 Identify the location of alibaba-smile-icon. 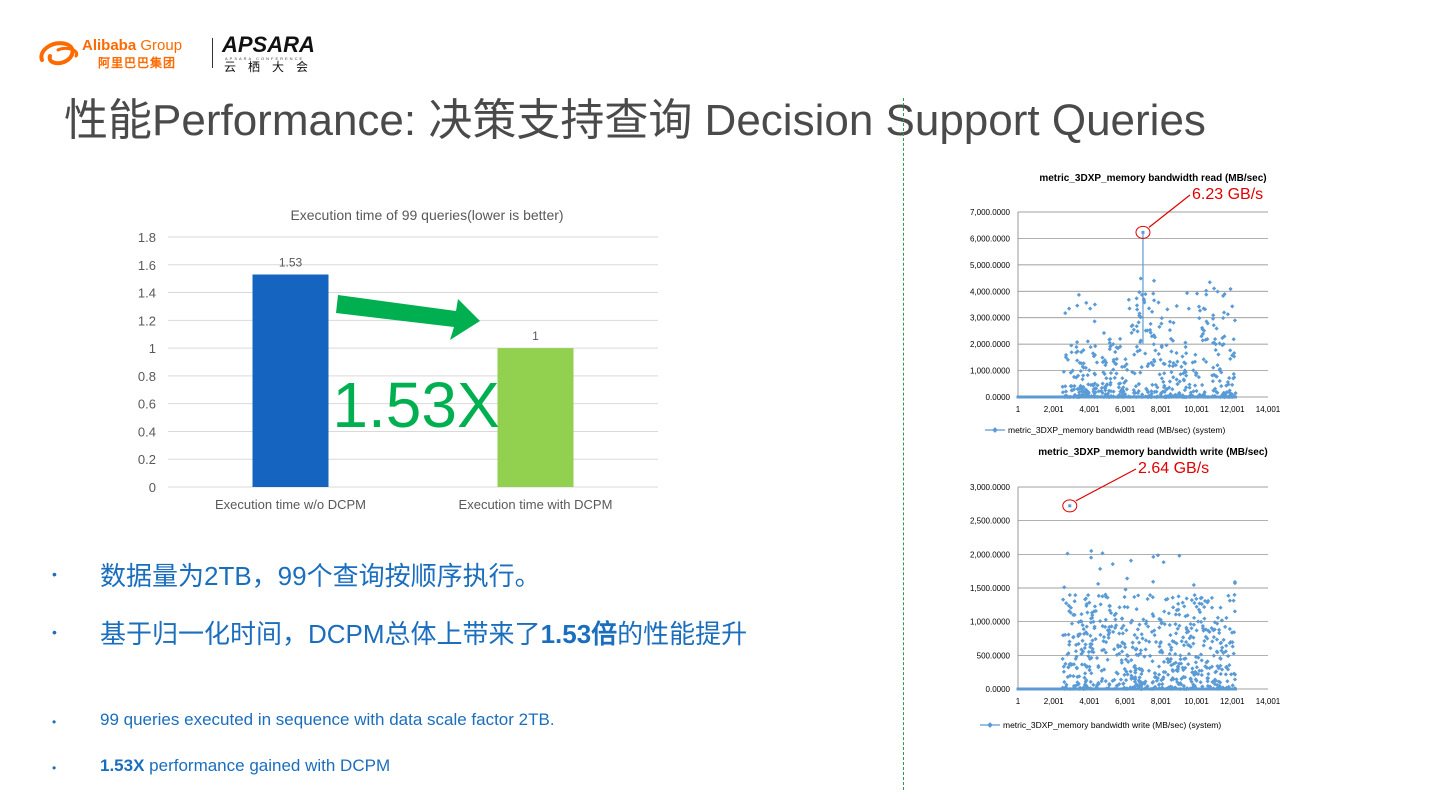
(59, 53).